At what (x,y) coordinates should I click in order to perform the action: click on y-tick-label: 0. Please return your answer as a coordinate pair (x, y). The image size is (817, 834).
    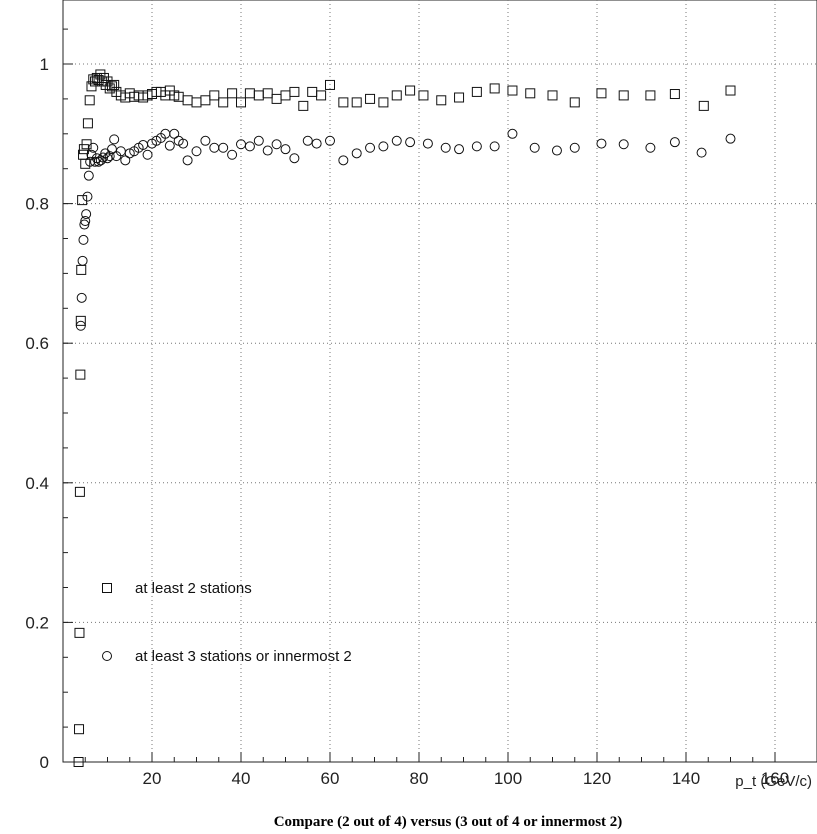
    Looking at the image, I should click on (44, 762).